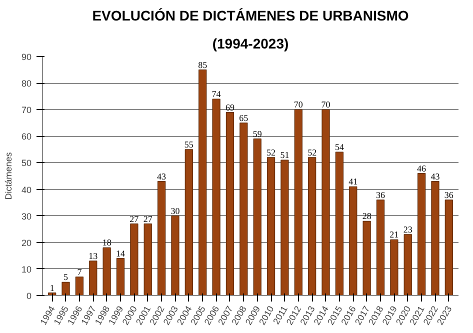 This screenshot has width=473, height=333. What do you see at coordinates (250, 44) in the screenshot?
I see `chart-subtitle: (1994-2023)` at bounding box center [250, 44].